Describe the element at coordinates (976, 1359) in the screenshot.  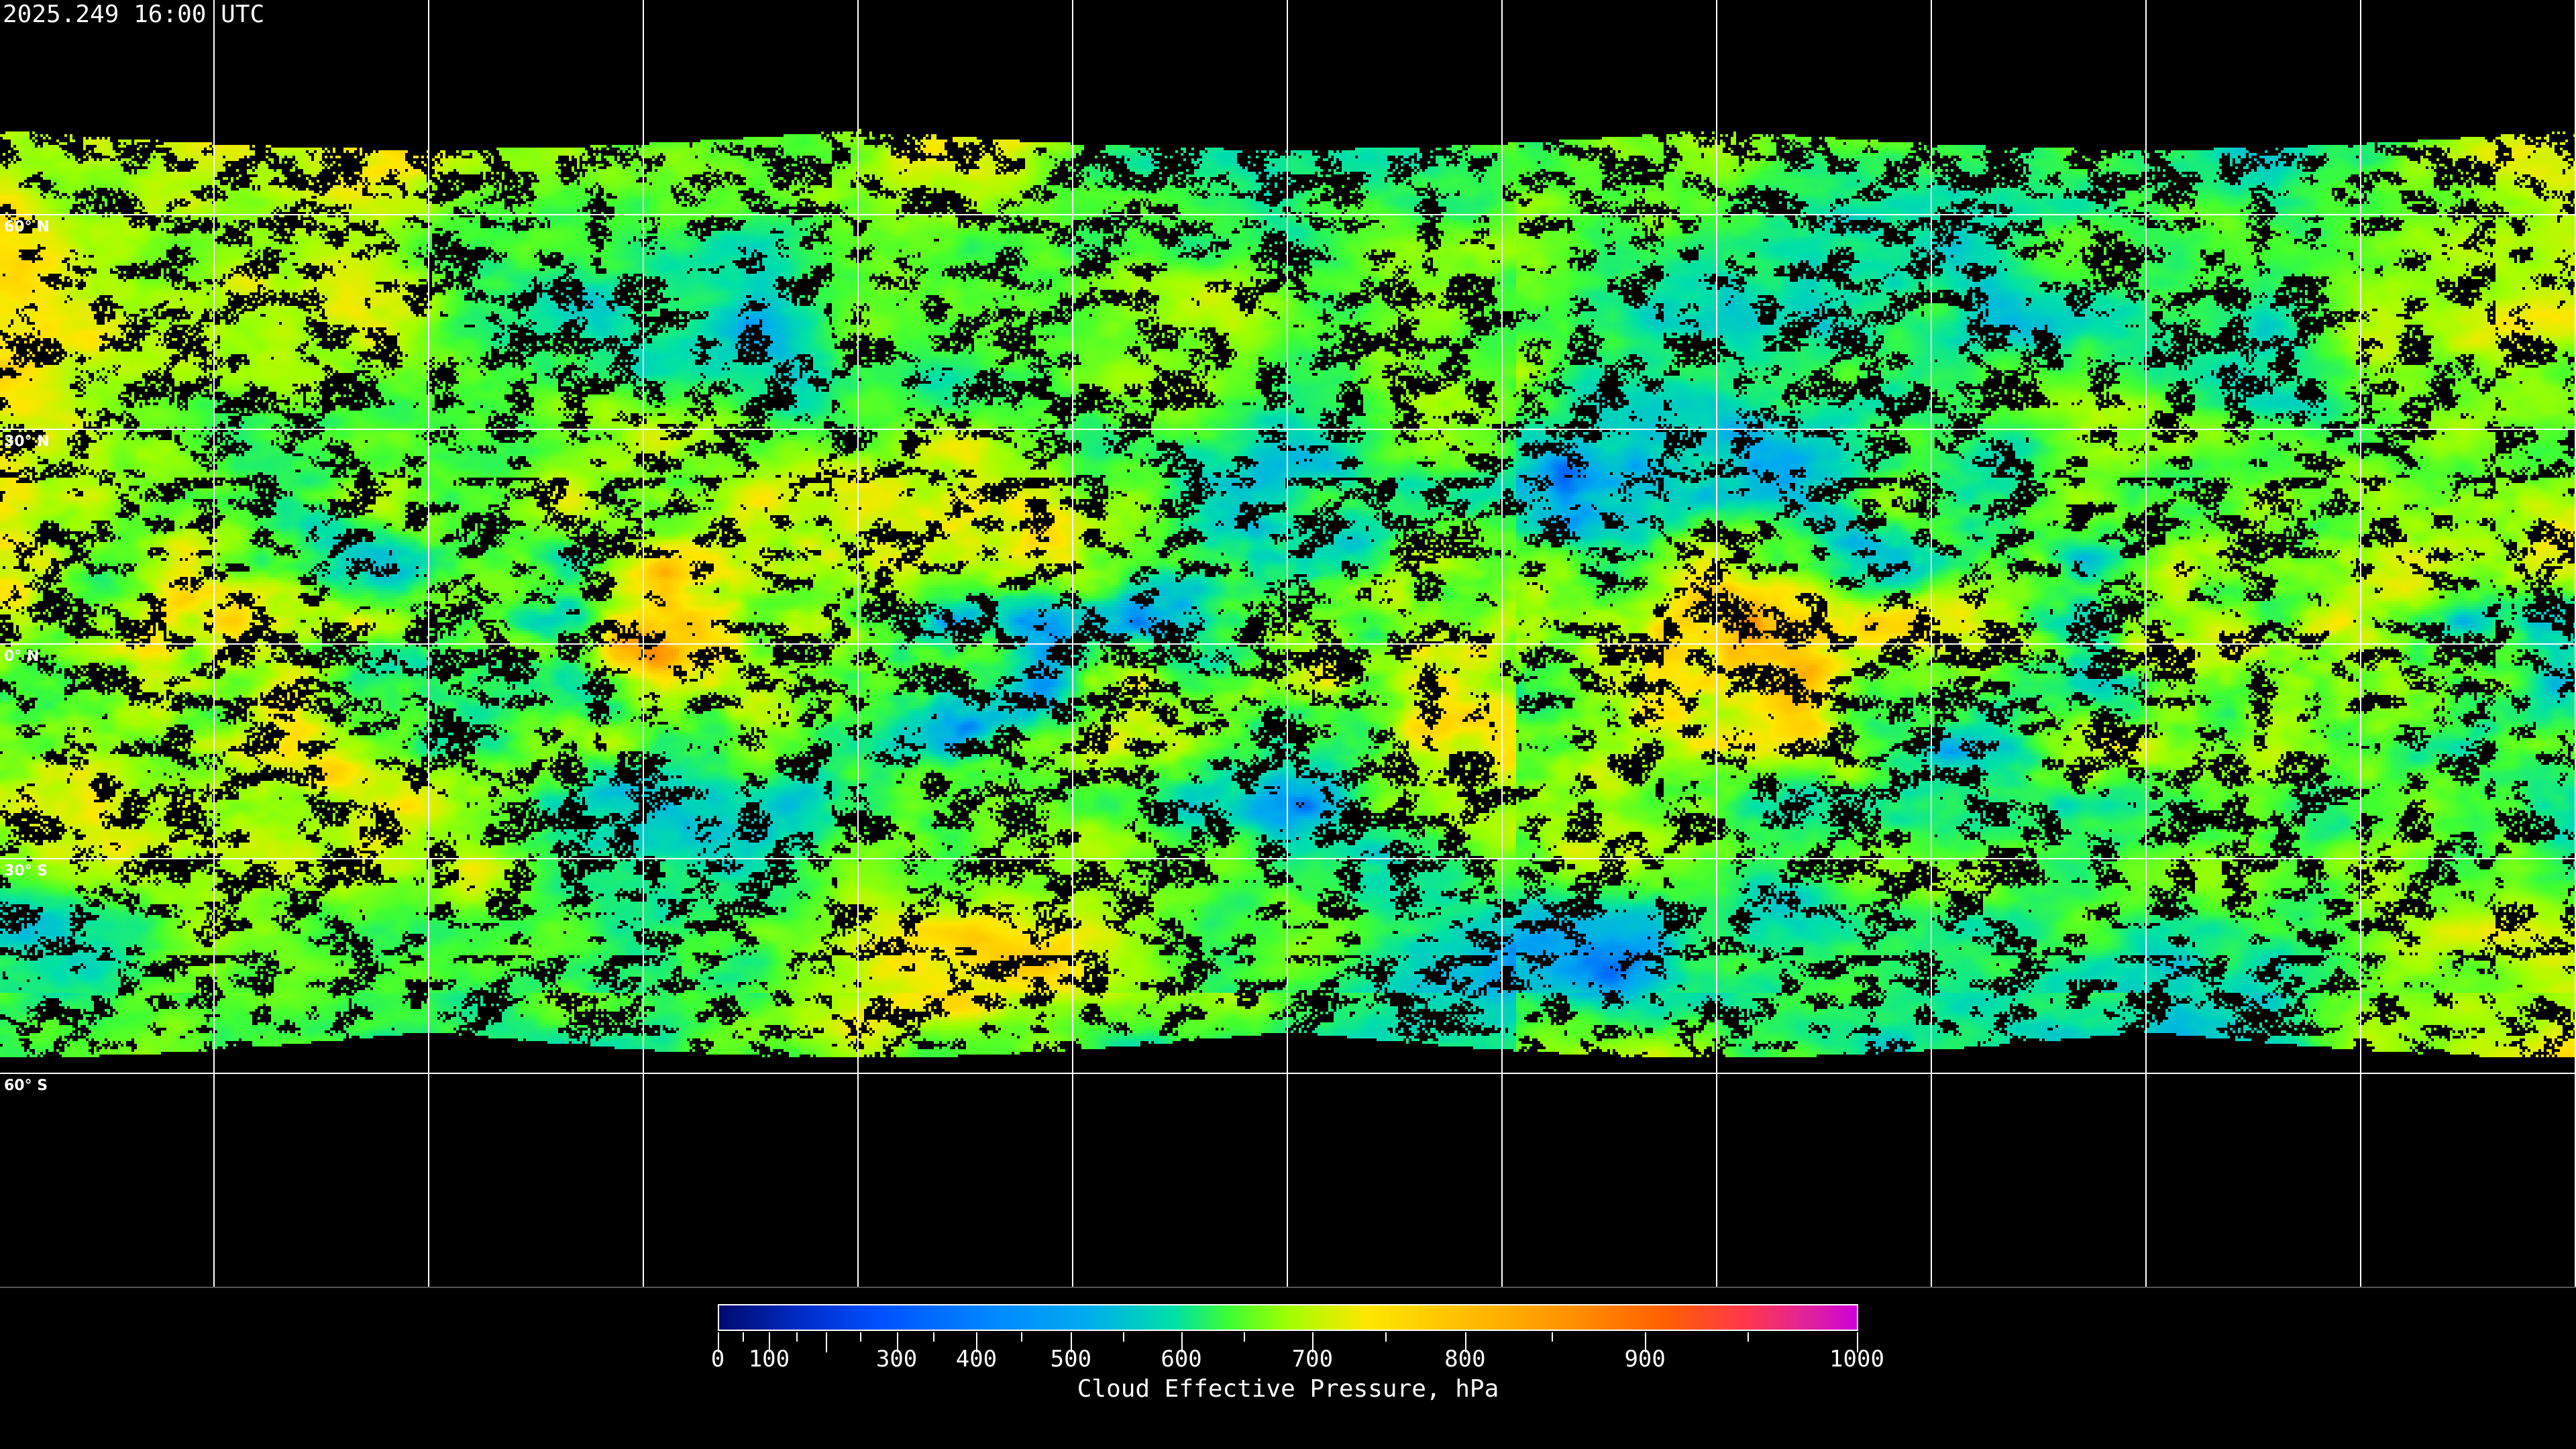
I see `colorbar-tick-label: 400` at that location.